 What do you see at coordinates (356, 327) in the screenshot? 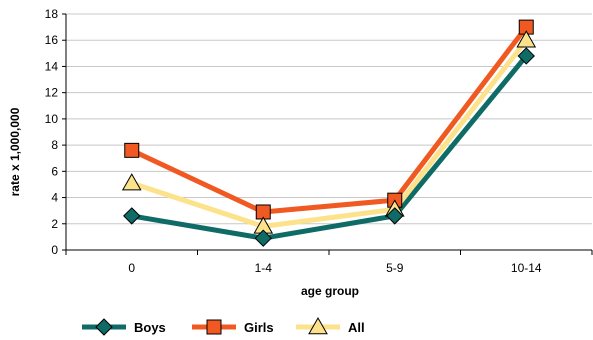
I see `legend-label-all: All` at bounding box center [356, 327].